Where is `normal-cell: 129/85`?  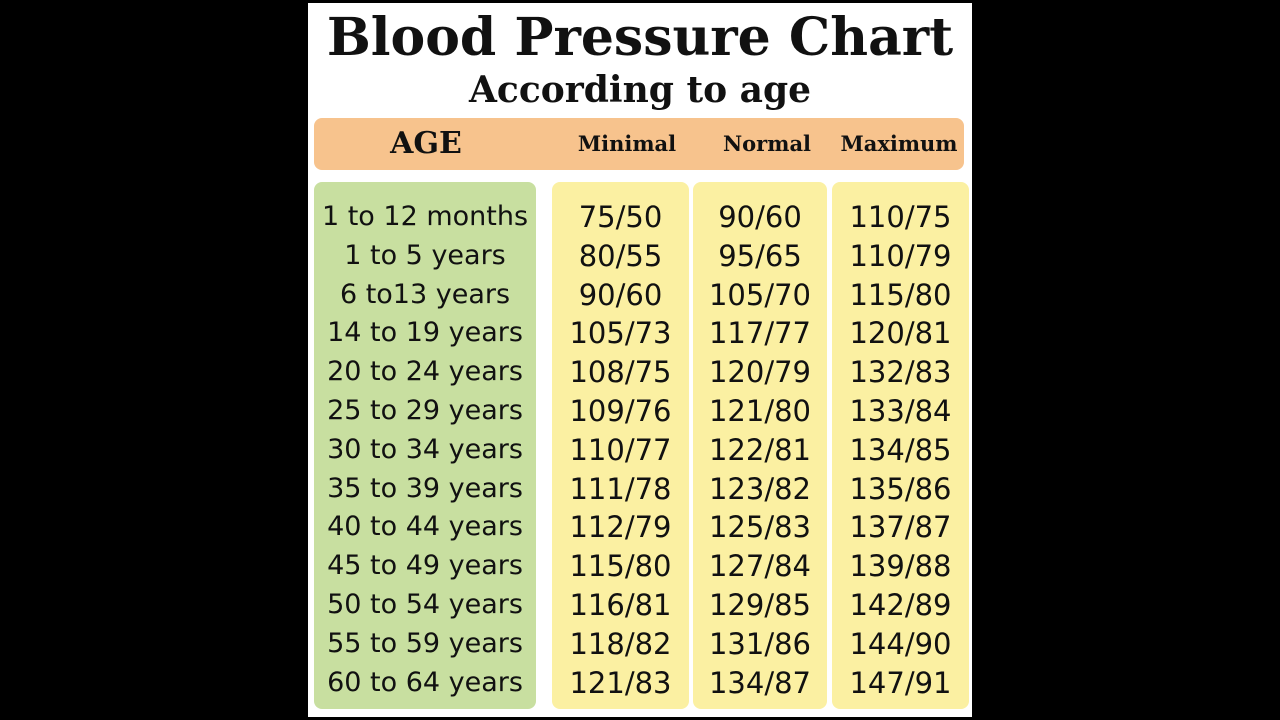
normal-cell: 129/85 is located at coordinates (760, 604).